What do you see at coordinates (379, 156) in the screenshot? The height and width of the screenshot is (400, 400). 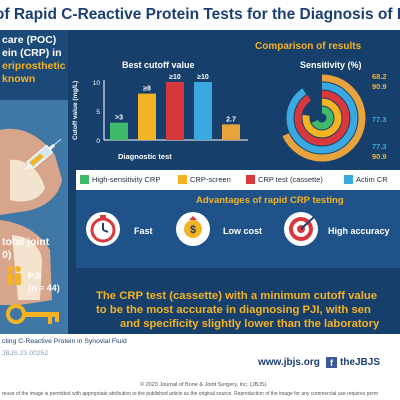 I see `sens-label-5: 90.9` at bounding box center [379, 156].